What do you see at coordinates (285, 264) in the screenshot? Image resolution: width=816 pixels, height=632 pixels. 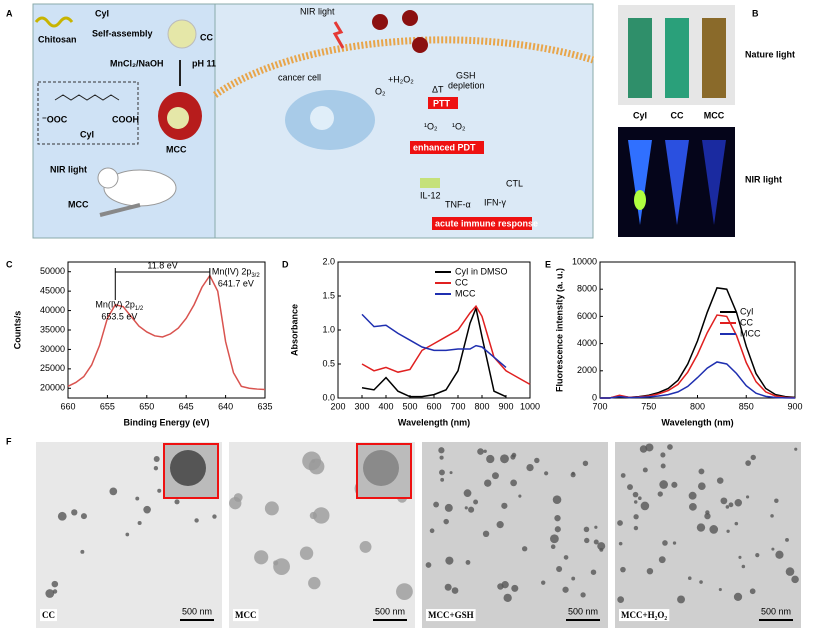 I see `panel-letter: D` at bounding box center [285, 264].